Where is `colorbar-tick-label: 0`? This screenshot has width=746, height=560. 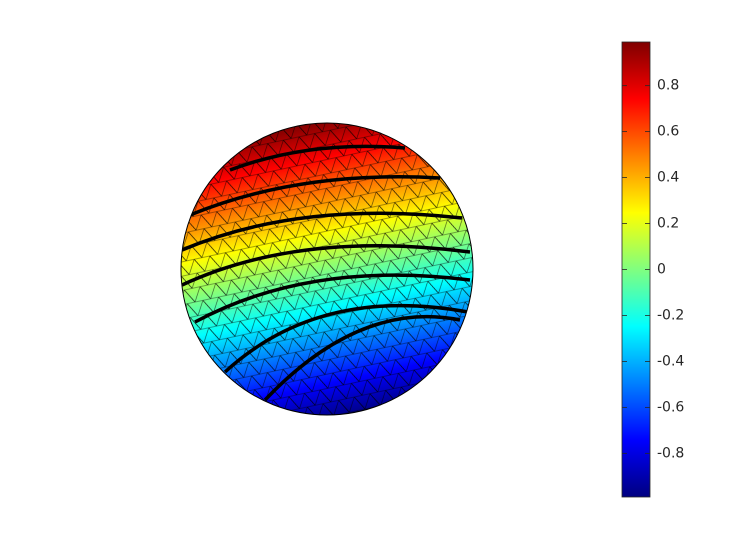
colorbar-tick-label: 0 is located at coordinates (661, 270).